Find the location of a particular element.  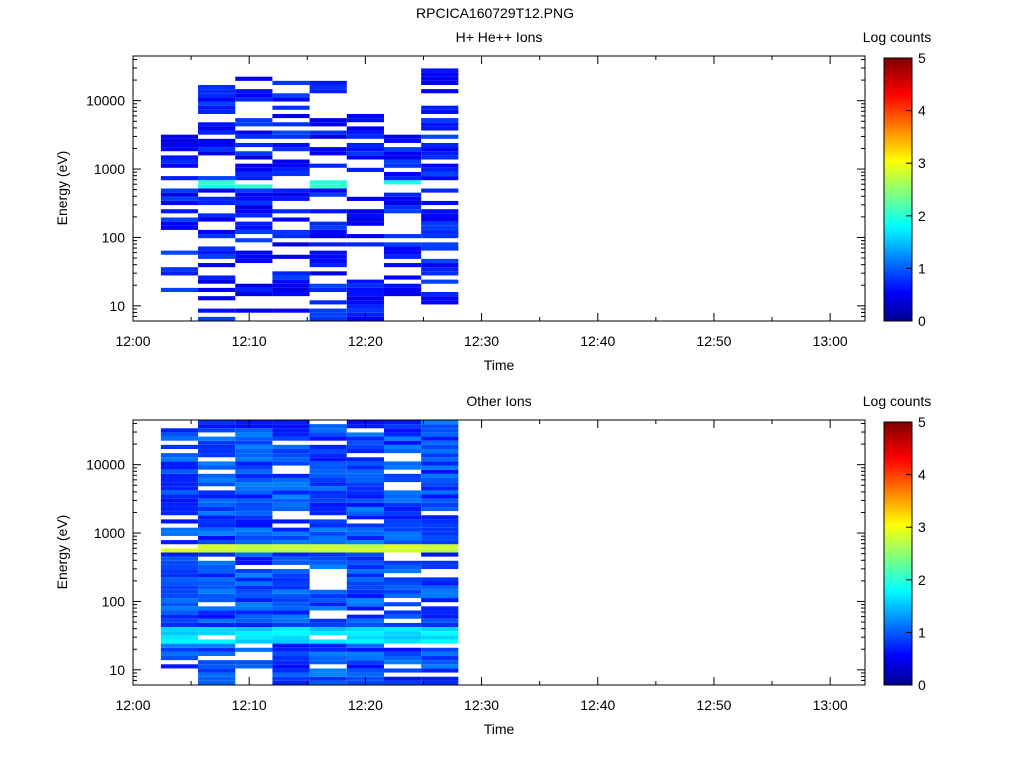

colorbar-tick-label: 2 is located at coordinates (922, 580).